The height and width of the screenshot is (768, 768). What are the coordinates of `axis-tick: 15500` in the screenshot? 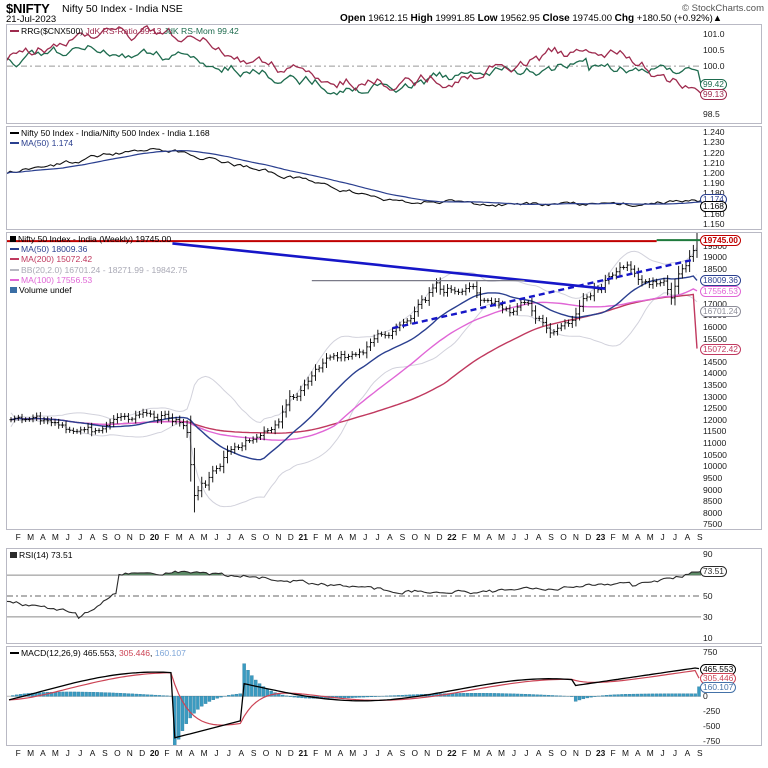 It's located at (715, 338).